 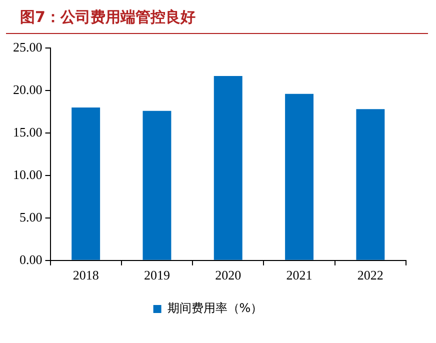 I want to click on y-tick-label: 10.00, so click(x=27, y=174).